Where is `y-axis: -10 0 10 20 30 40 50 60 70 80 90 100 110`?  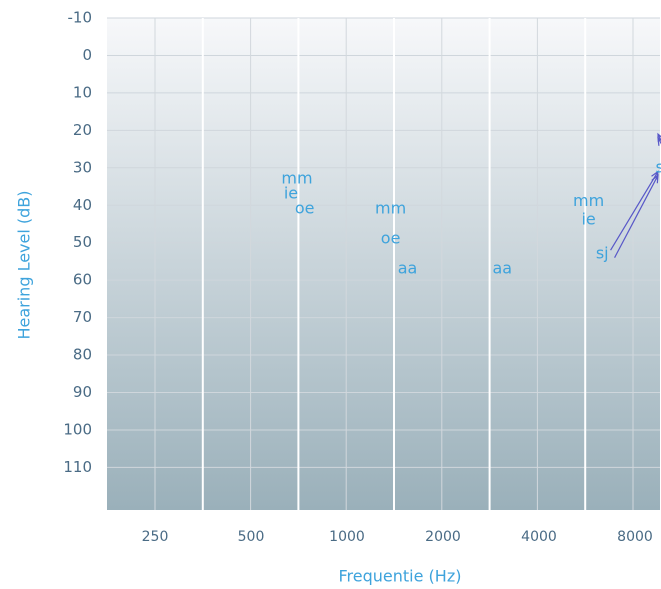 y-axis: -10 0 10 20 30 40 50 60 70 80 90 100 110 is located at coordinates (77, 242).